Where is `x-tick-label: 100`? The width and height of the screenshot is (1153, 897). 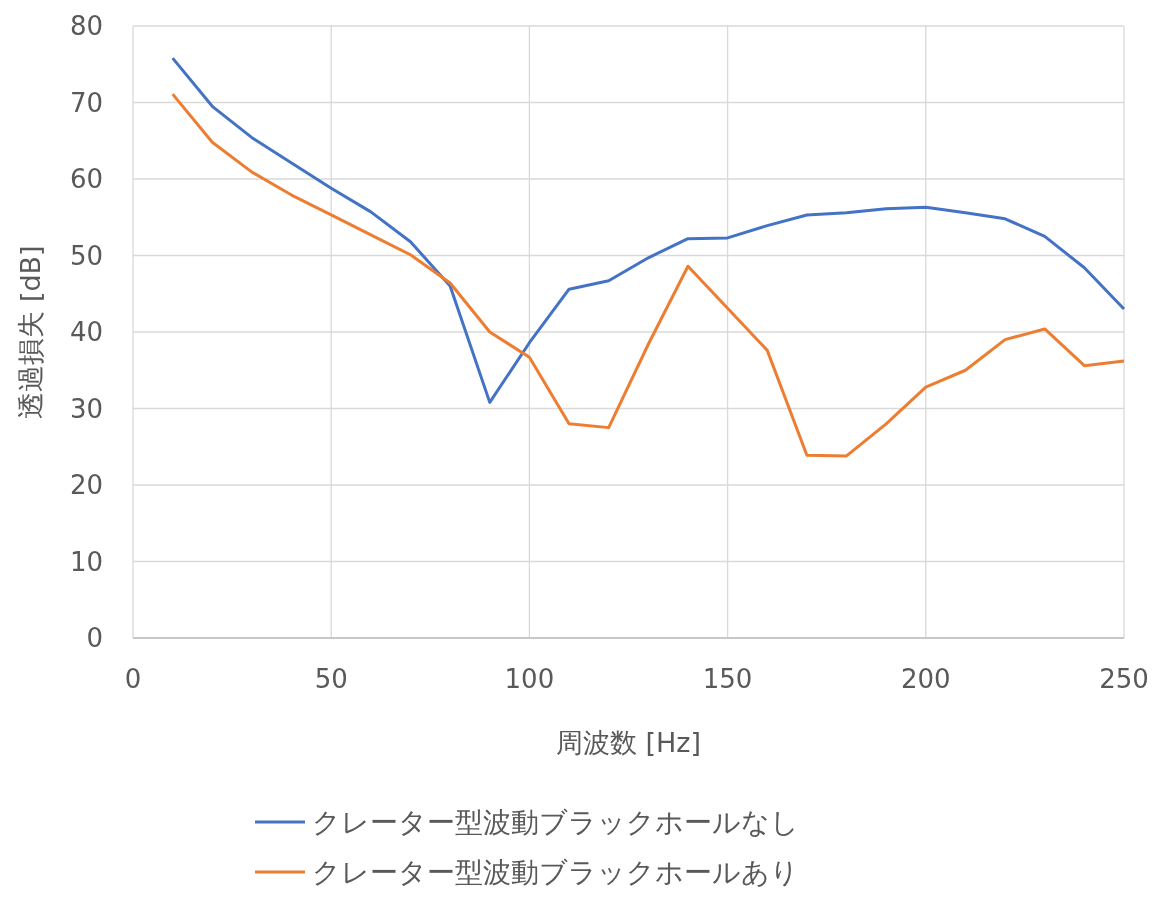
x-tick-label: 100 is located at coordinates (529, 679).